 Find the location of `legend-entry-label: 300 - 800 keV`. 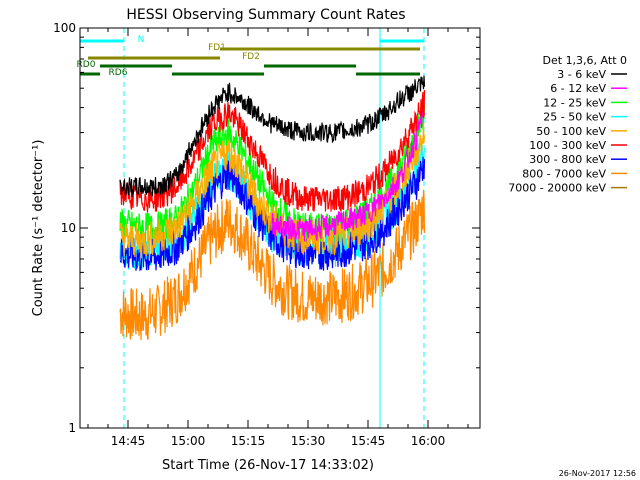

legend-entry-label: 300 - 800 keV is located at coordinates (567, 159).